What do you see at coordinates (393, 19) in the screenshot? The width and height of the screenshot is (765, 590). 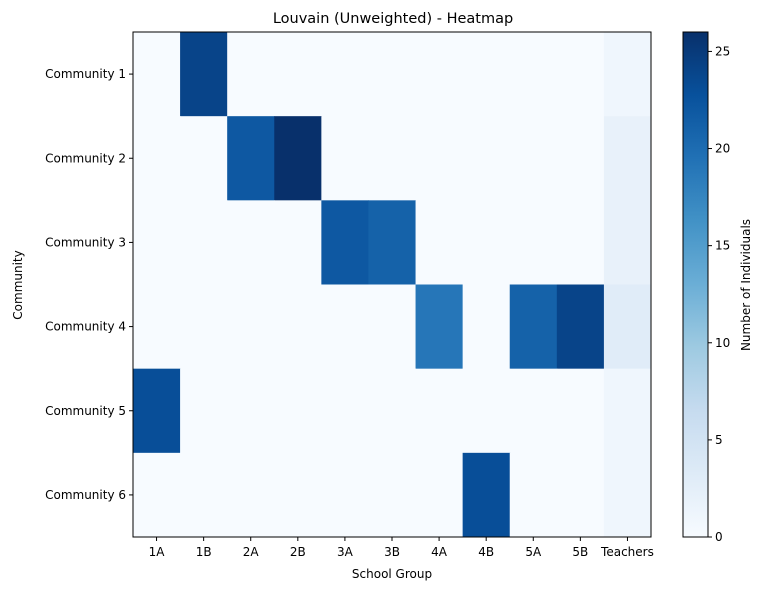 I see `chart-title: Louvain (Unweighted) - Heatmap` at bounding box center [393, 19].